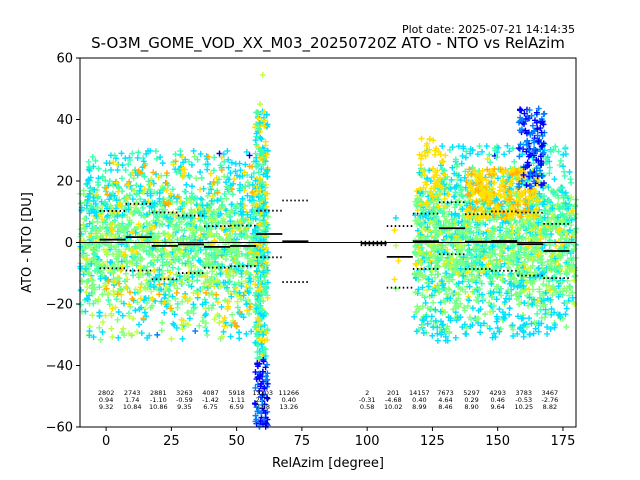 The width and height of the screenshot is (640, 480). What do you see at coordinates (302, 441) in the screenshot?
I see `x-tick-label: 75` at bounding box center [302, 441].